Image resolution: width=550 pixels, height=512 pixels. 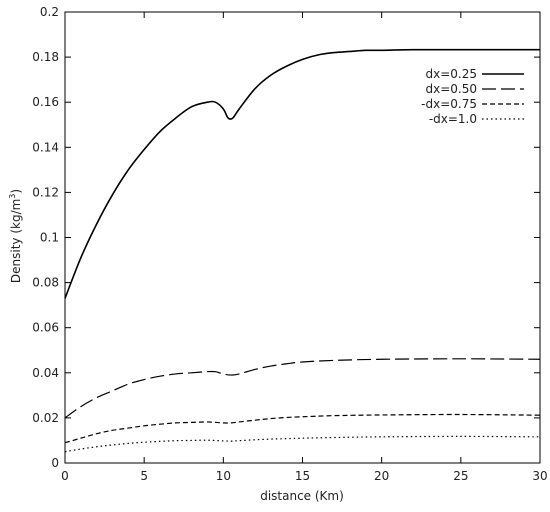 I want to click on y-axis-label: Density (kg/m3), so click(x=15, y=236).